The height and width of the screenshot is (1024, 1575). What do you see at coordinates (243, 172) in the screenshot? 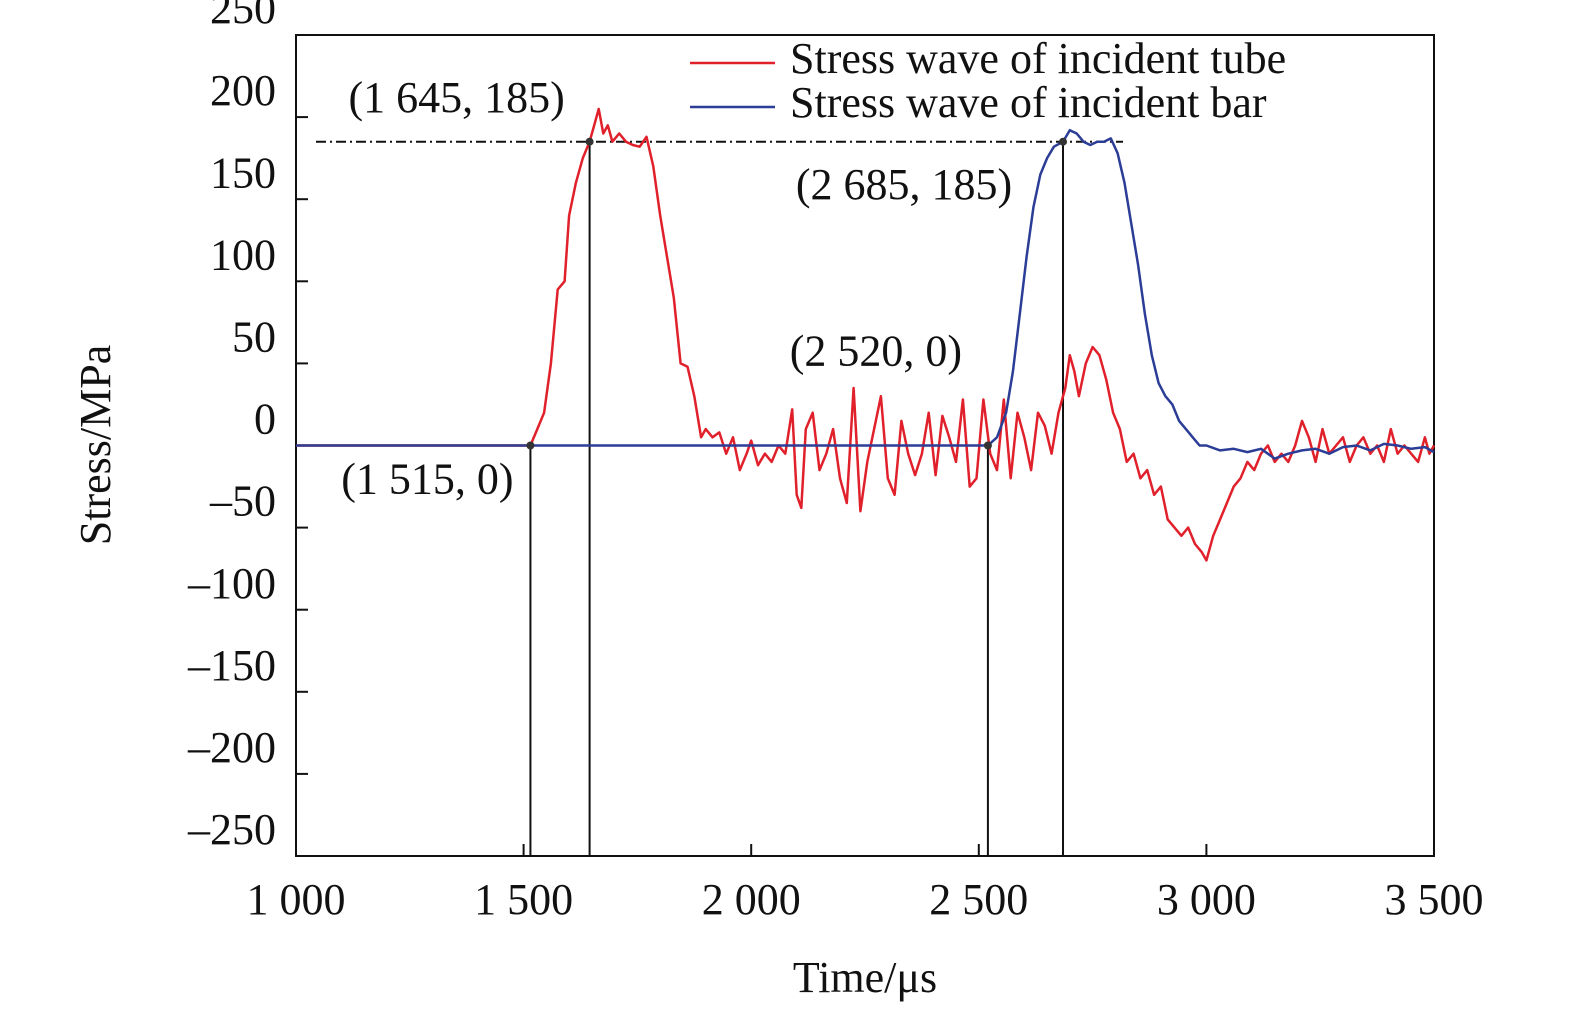
I see `y-tick-label: 150` at bounding box center [243, 172].